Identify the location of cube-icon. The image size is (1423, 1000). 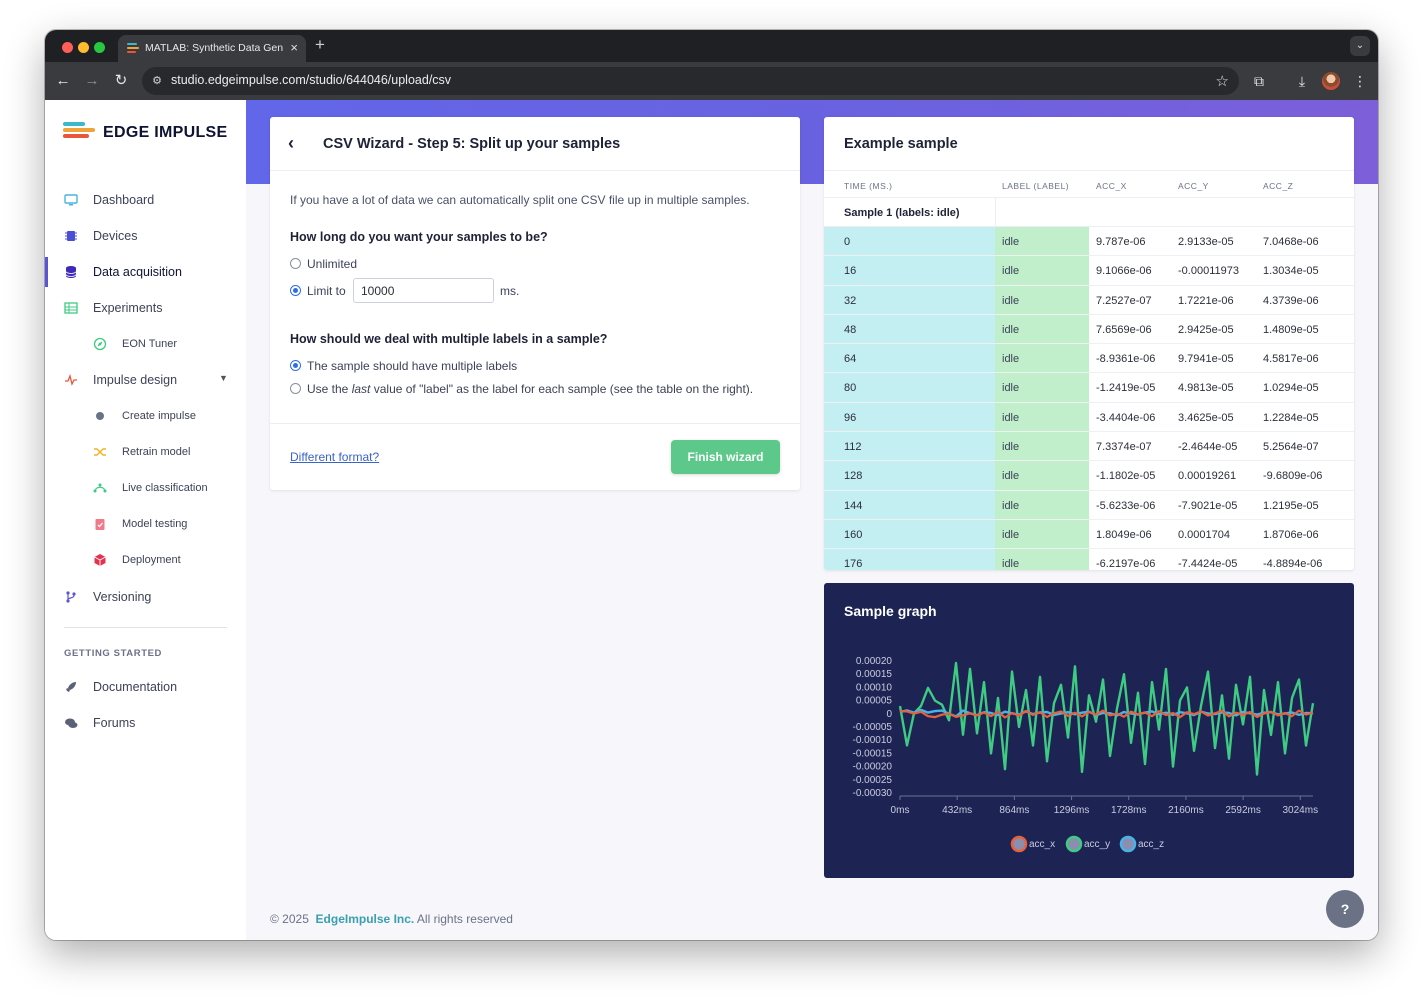
(100, 560).